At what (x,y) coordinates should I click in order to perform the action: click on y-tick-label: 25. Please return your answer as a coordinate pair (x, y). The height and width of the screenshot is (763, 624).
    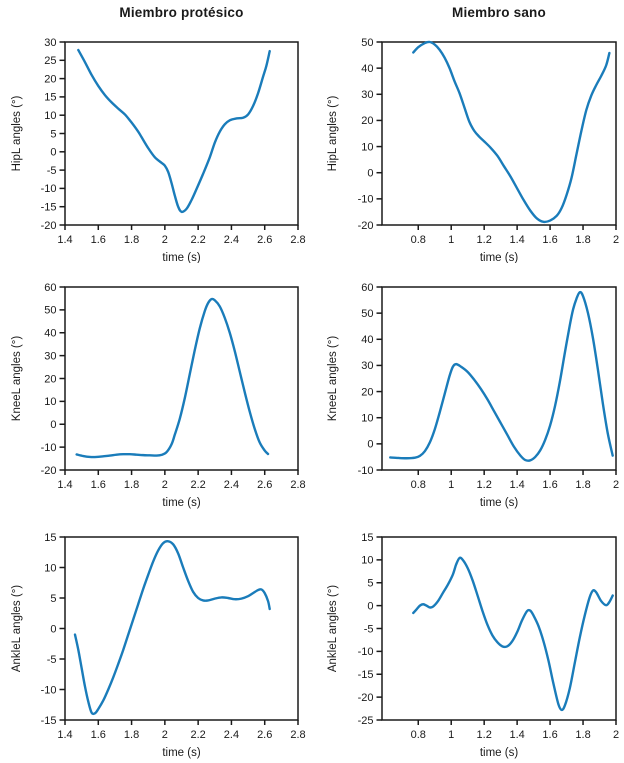
    Looking at the image, I should click on (50, 61).